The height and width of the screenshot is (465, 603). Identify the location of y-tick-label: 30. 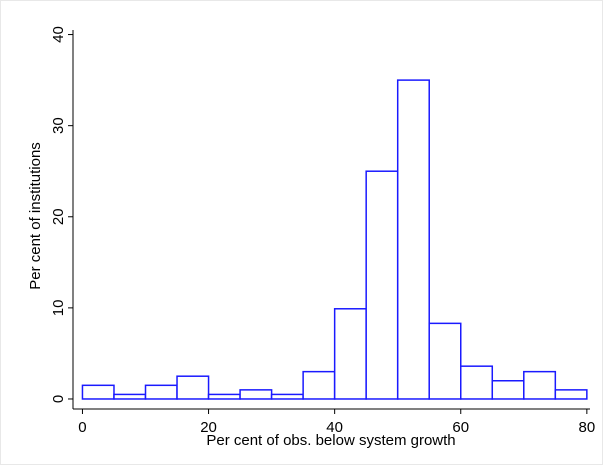
(58, 125).